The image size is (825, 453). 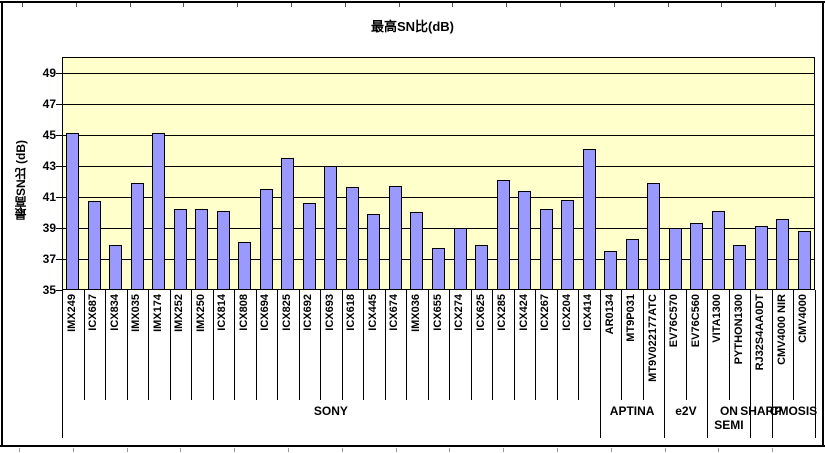 What do you see at coordinates (179, 313) in the screenshot?
I see `category-label: IMX252` at bounding box center [179, 313].